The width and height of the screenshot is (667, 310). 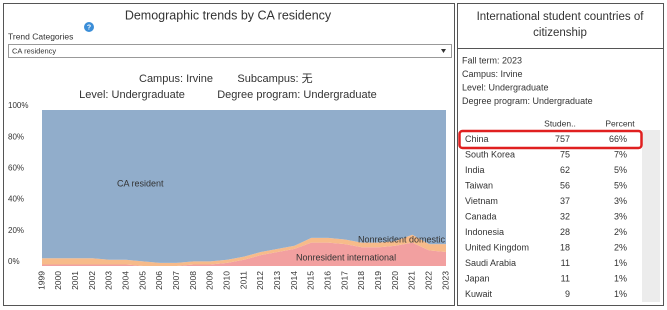 What do you see at coordinates (475, 170) in the screenshot?
I see `country: India` at bounding box center [475, 170].